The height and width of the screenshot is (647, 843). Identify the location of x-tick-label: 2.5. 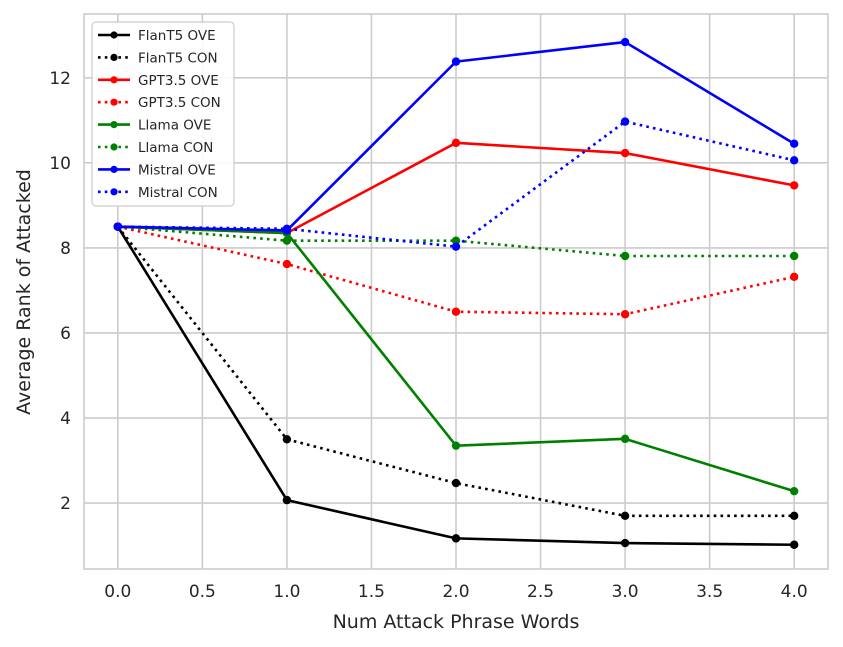
(540, 592).